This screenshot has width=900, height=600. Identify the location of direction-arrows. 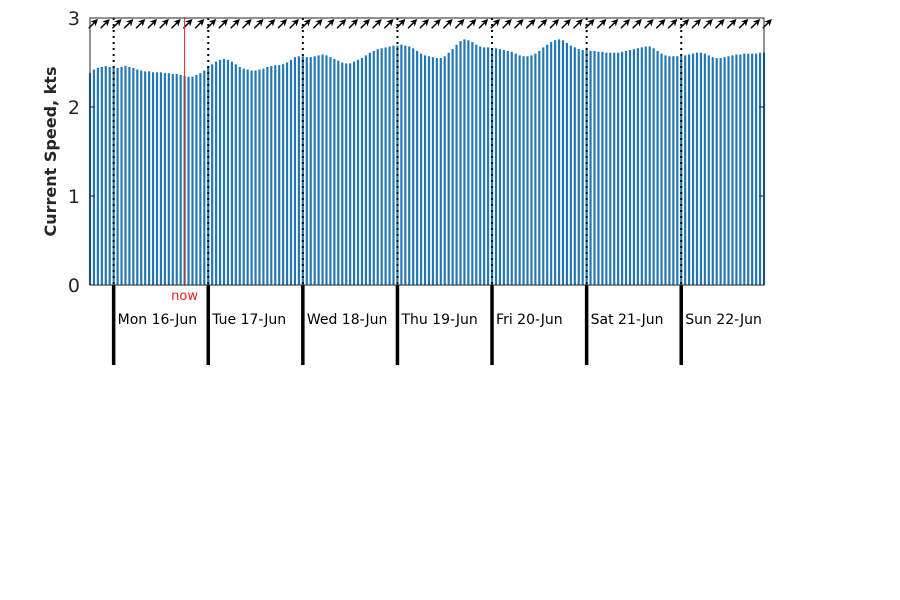
(430, 24).